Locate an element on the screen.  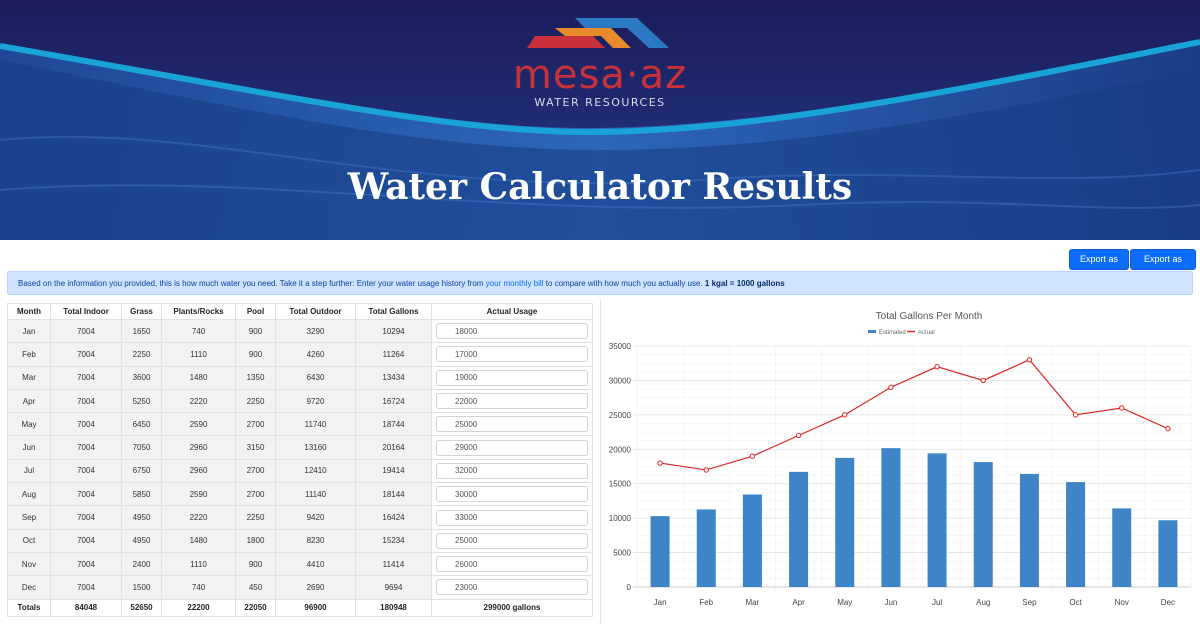
total-total: 180948 is located at coordinates (393, 607).